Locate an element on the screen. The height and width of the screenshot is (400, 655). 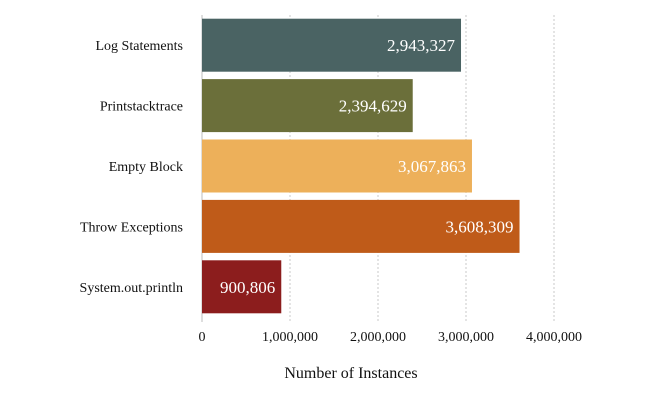
data-label: 3,608,309 is located at coordinates (480, 226).